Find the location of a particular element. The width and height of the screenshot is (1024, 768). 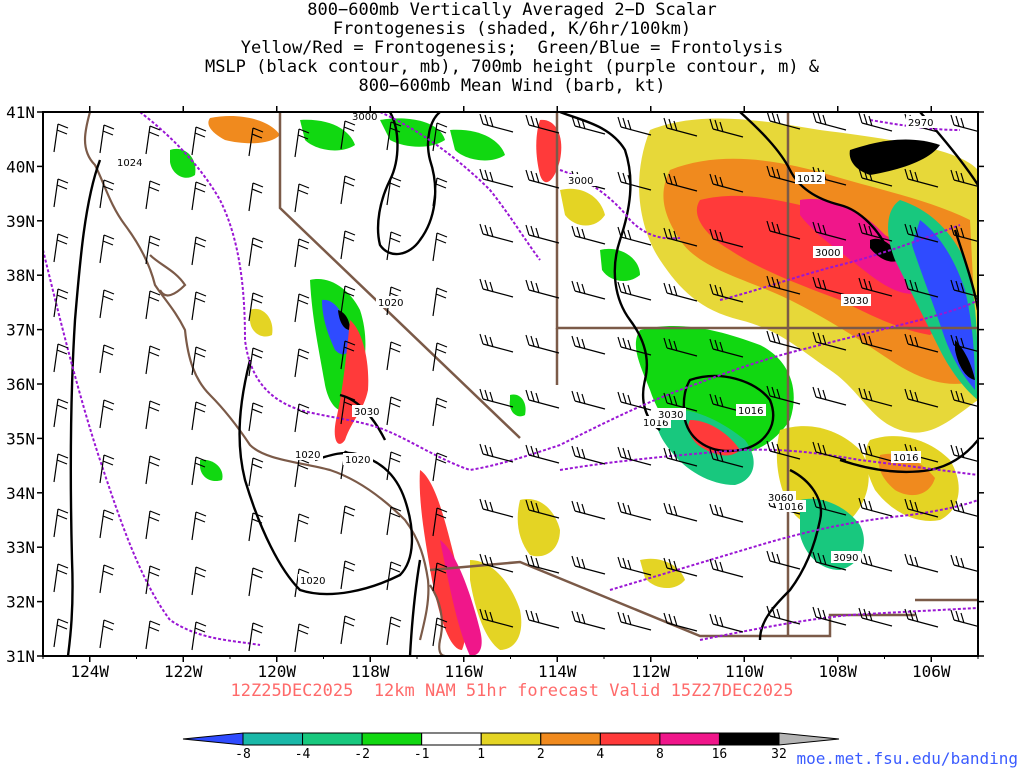

colorbar-label: 8 is located at coordinates (660, 754).